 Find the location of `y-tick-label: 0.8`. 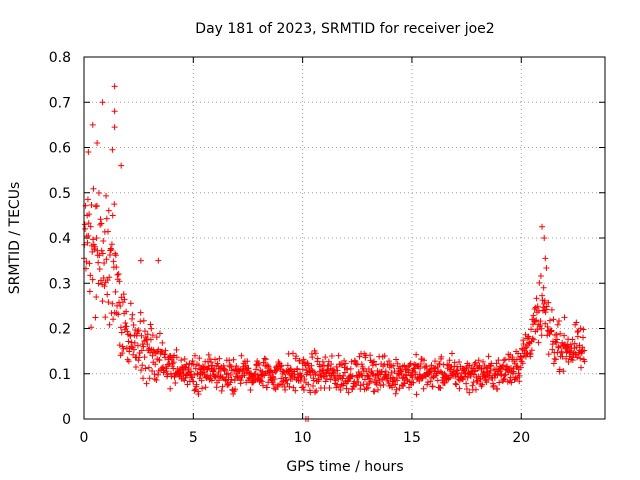

y-tick-label: 0.8 is located at coordinates (60, 58).